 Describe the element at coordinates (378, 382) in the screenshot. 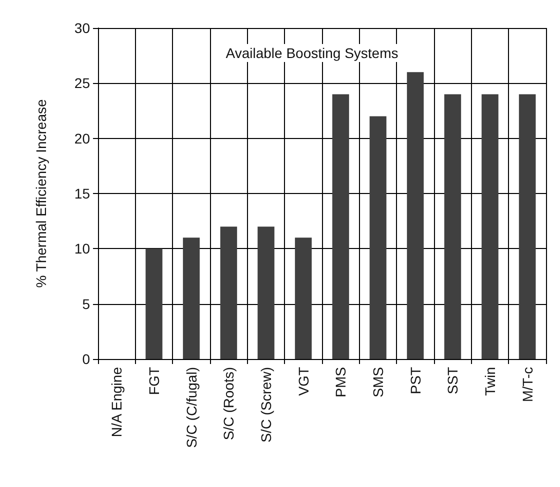

I see `x-tick-label: SMS` at that location.